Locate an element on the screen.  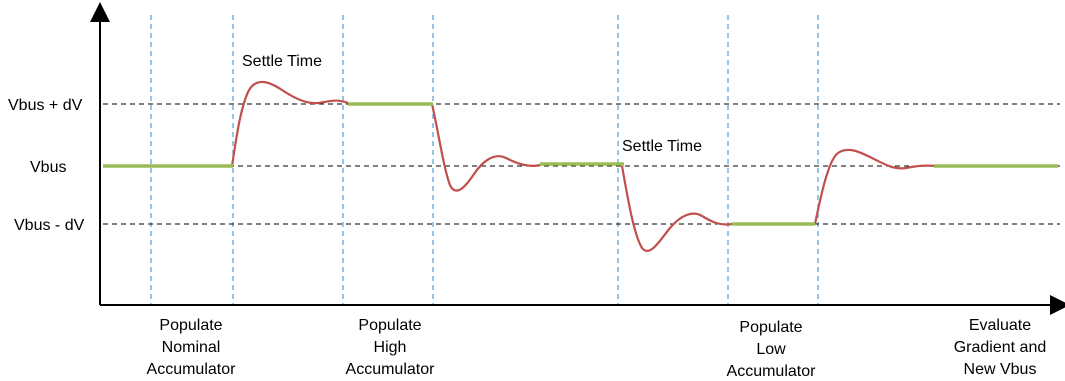
phase-label-line: New Vbus is located at coordinates (1000, 369).